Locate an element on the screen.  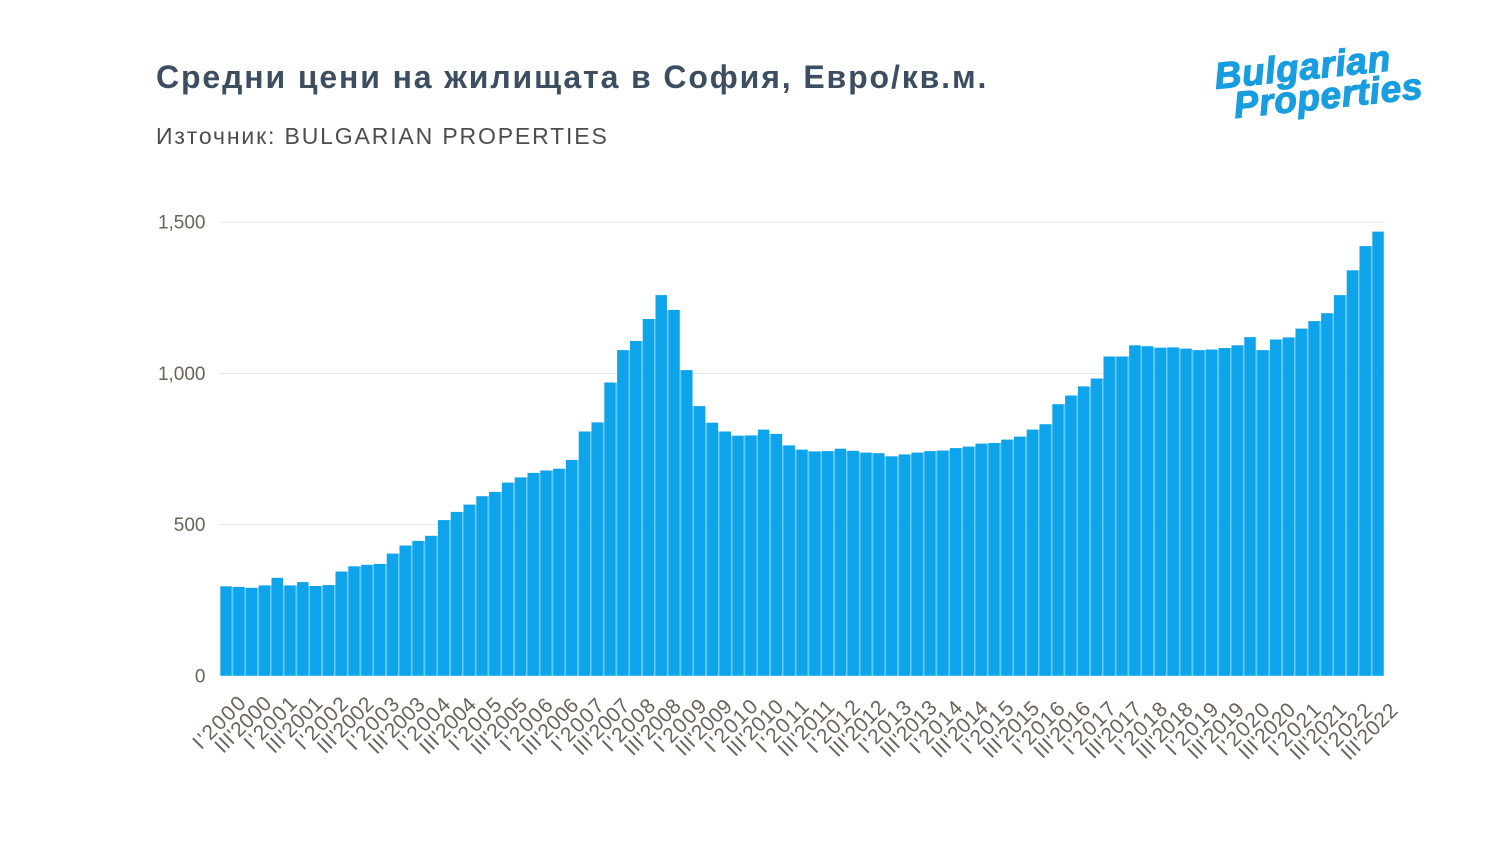
svg-text: 1,000 is located at coordinates (182, 374).